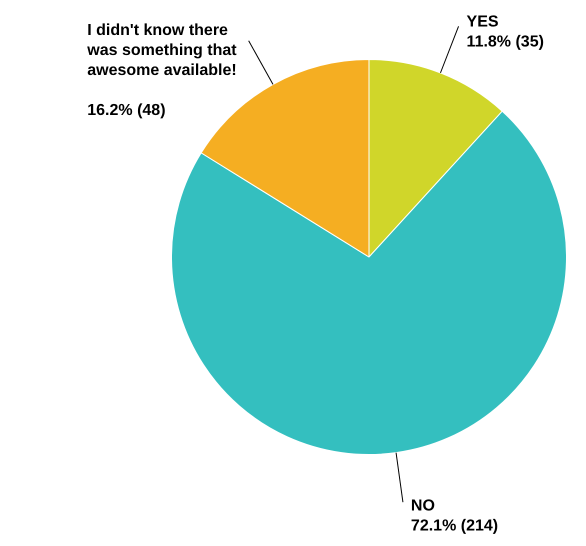 This screenshot has width=586, height=546. Describe the element at coordinates (454, 526) in the screenshot. I see `data-label: 72.1% (214)` at that location.